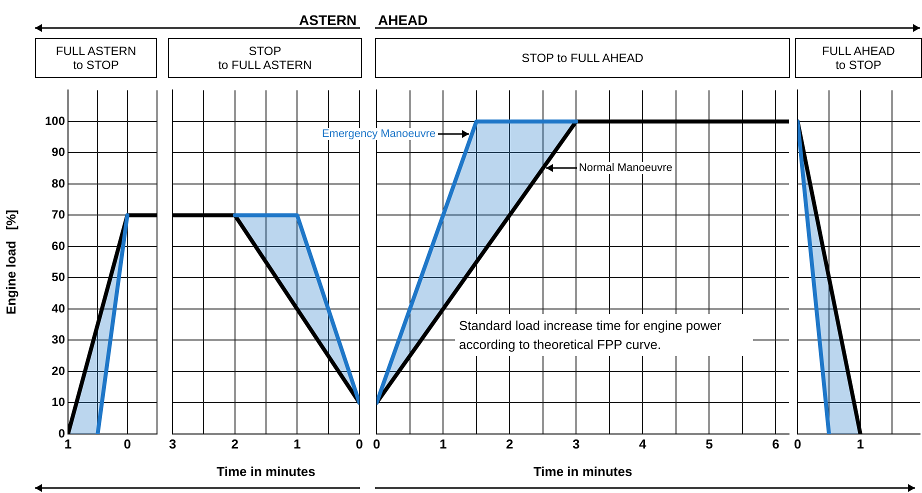 This screenshot has height=493, width=922. Describe the element at coordinates (625, 168) in the screenshot. I see `legend-label: Normal Manoeuvre` at that location.